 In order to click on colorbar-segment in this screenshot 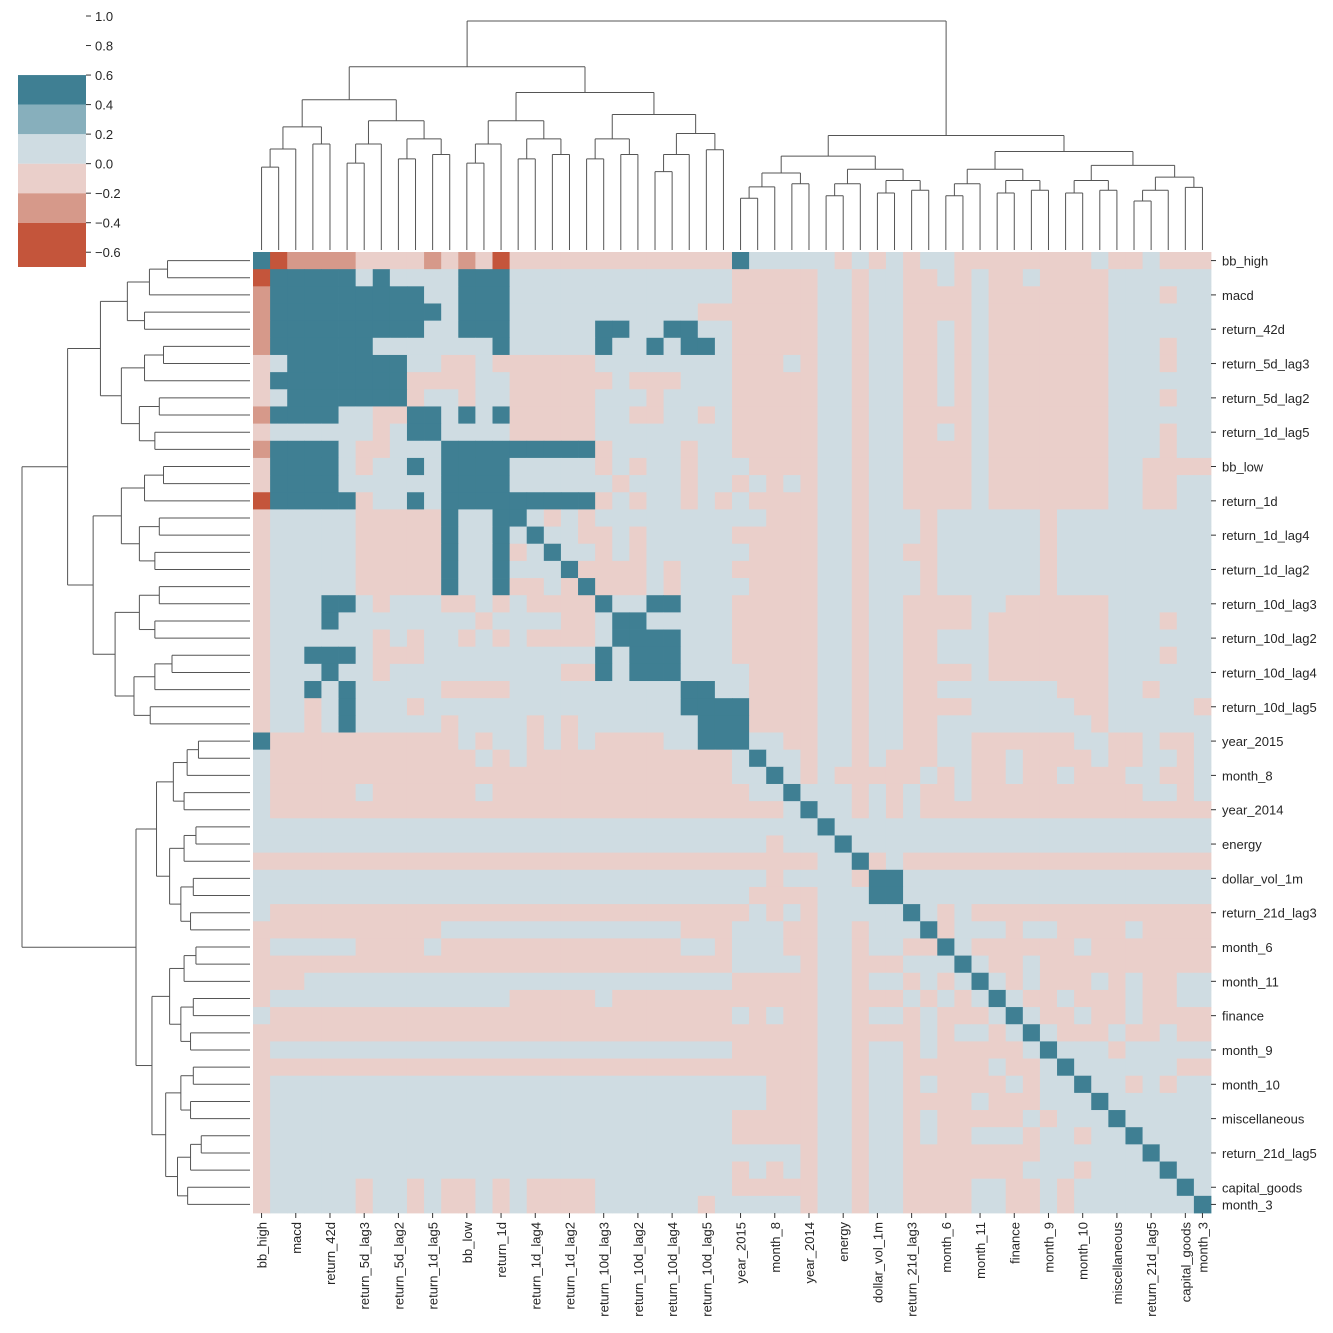, I will do `click(52, 178)`.